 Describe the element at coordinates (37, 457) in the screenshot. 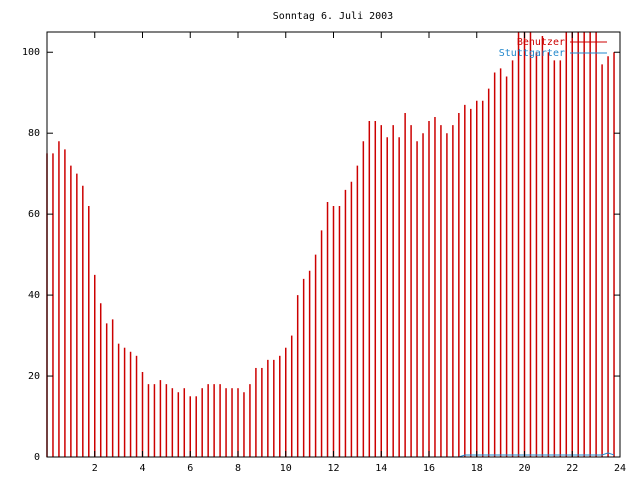

I see `y-tick-label: 0` at that location.